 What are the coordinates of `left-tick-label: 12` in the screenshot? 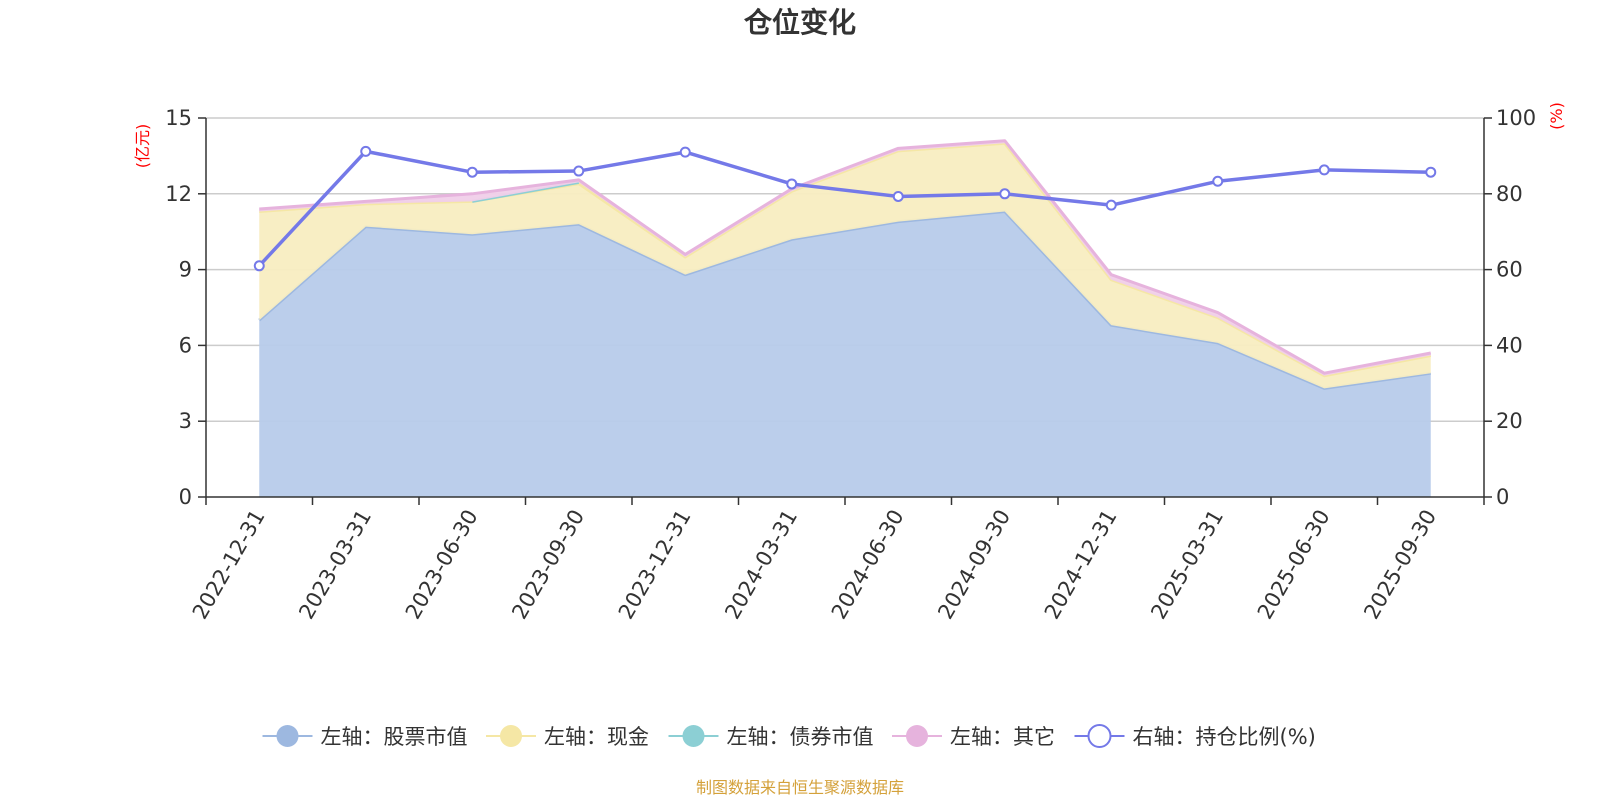 It's located at (178, 194).